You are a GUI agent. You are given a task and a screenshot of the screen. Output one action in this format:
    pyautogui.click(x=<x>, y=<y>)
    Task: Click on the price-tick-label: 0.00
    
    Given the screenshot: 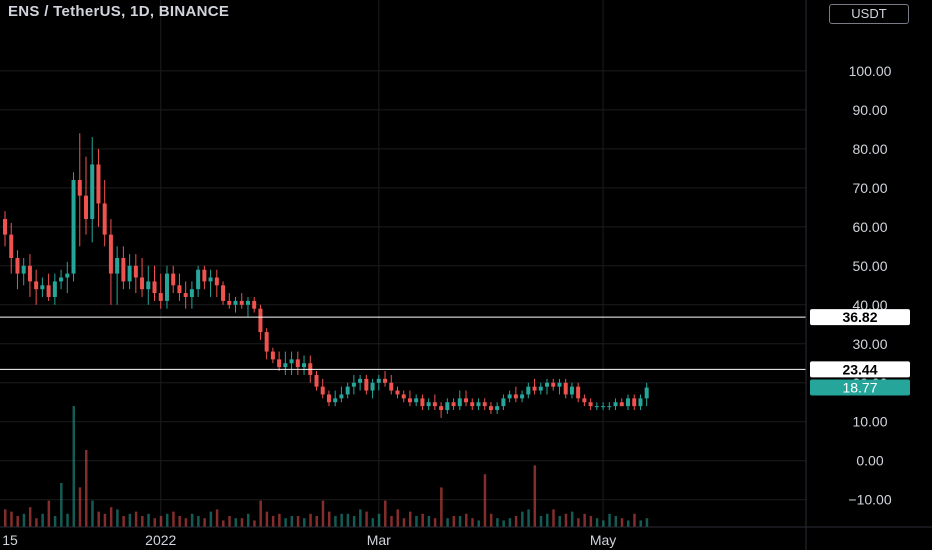 What is the action you would take?
    pyautogui.click(x=869, y=461)
    